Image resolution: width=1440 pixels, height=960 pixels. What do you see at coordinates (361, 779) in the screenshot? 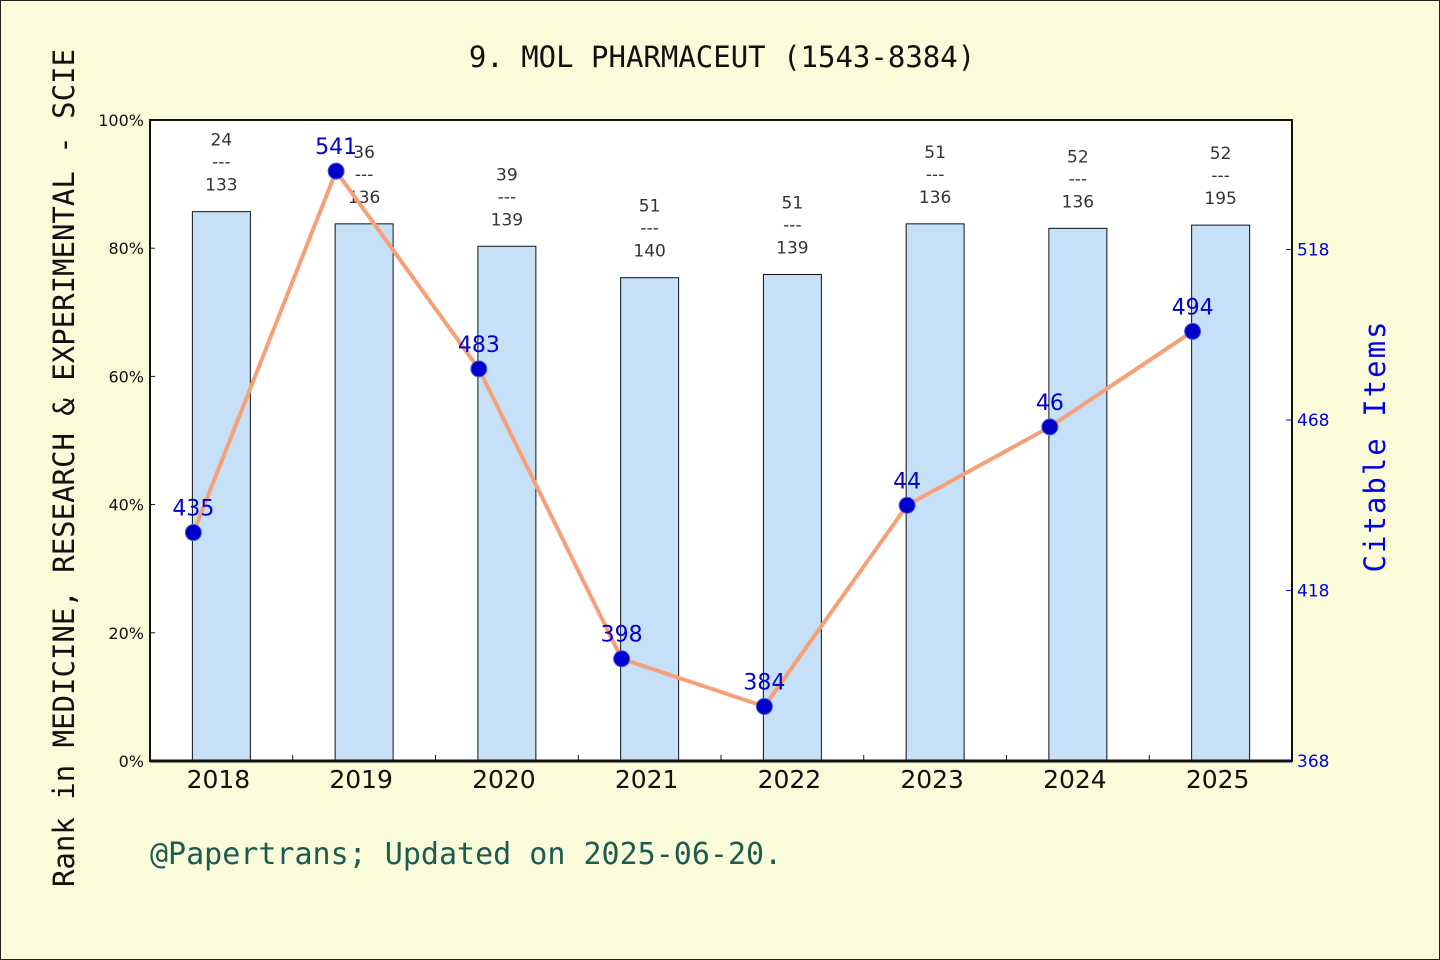
I see `x-tick-label-2019: 2019` at bounding box center [361, 779].